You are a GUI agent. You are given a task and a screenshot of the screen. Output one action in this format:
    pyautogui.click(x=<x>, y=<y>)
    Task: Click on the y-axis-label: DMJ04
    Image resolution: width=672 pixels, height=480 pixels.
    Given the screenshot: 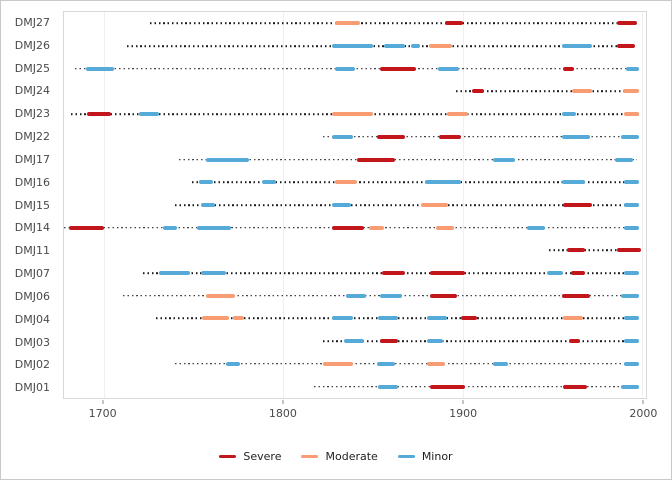 What is the action you would take?
    pyautogui.click(x=32, y=319)
    